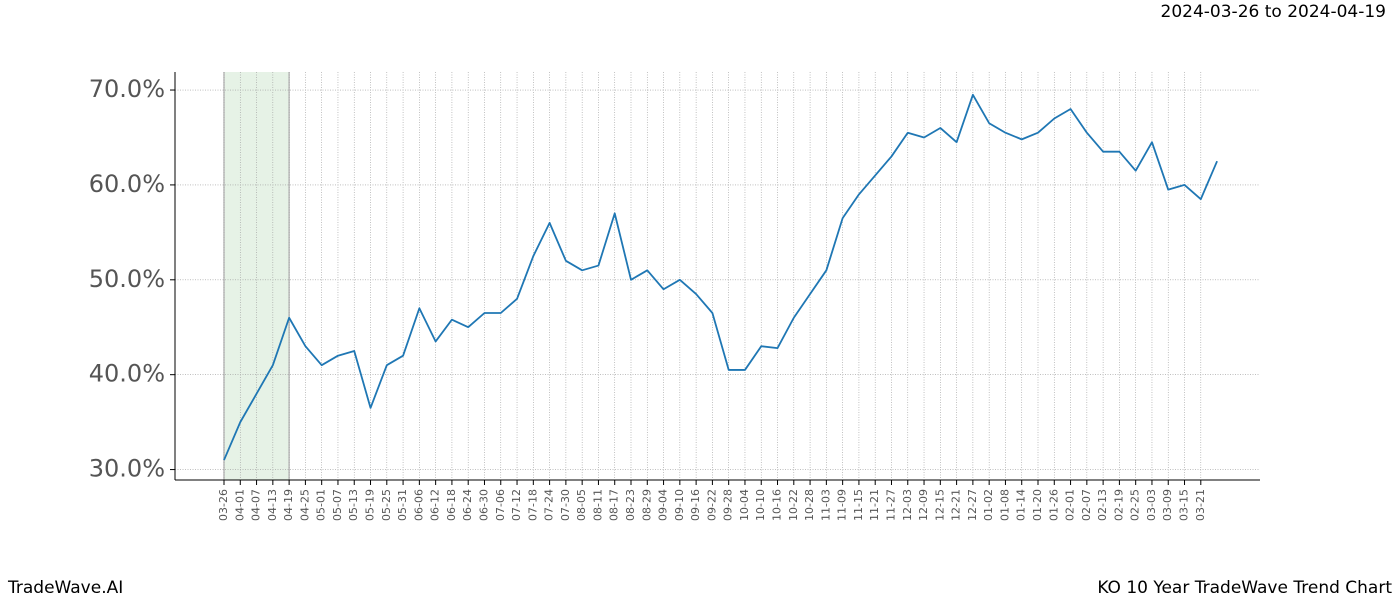 This screenshot has height=604, width=1400. Describe the element at coordinates (337, 505) in the screenshot. I see `x-tick-label: 05-07` at that location.